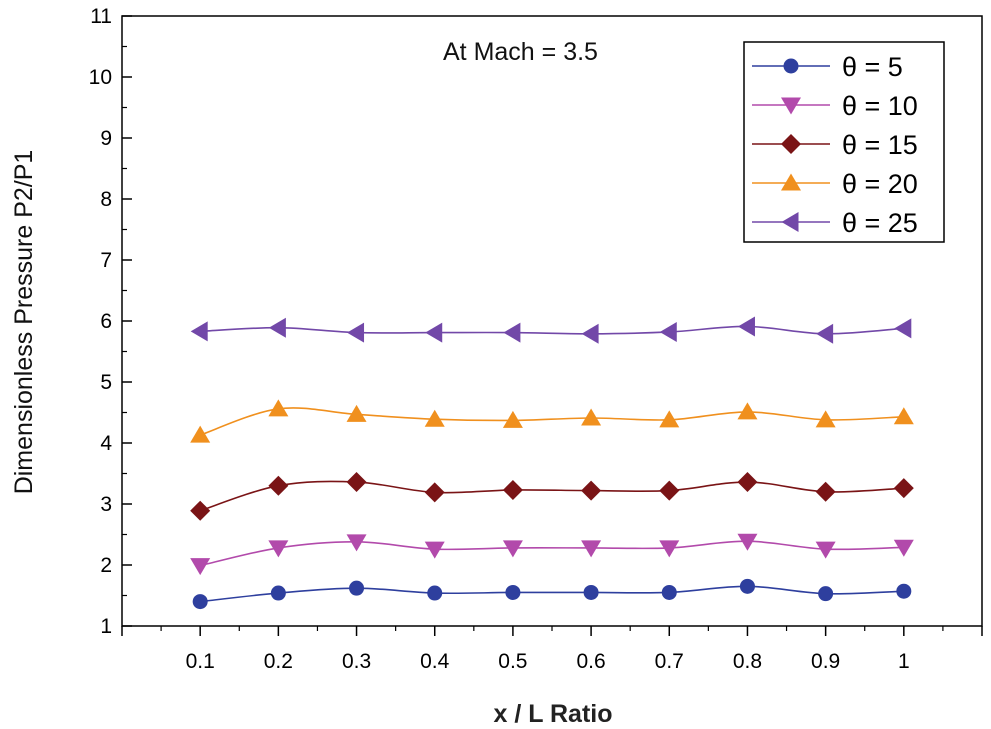  I want to click on y-tick-label: 9, so click(106, 138).